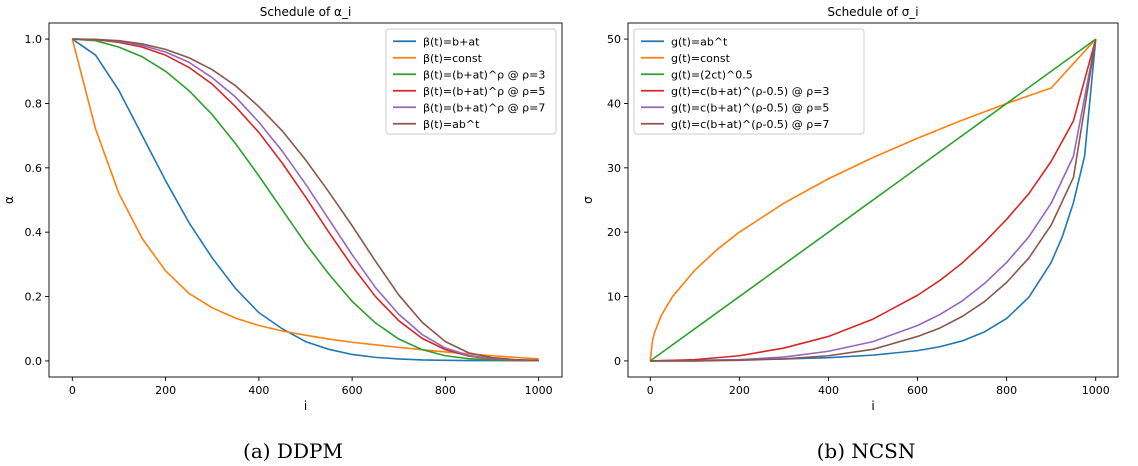 The height and width of the screenshot is (466, 1138). Describe the element at coordinates (34, 361) in the screenshot. I see `y-tick-label: 0.0` at that location.